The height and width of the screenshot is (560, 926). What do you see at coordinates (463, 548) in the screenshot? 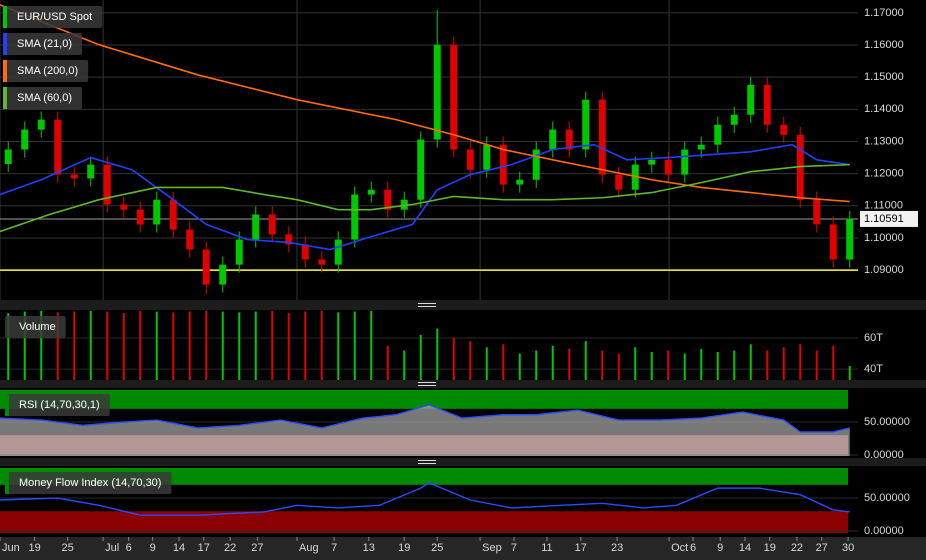
I see `x-axis-band` at bounding box center [463, 548].